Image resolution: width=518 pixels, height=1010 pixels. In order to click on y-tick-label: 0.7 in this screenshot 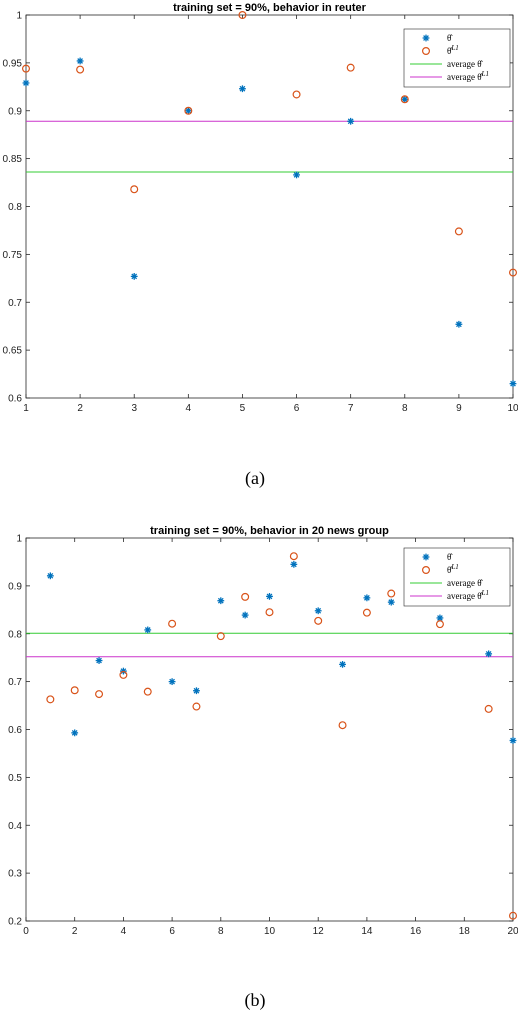, I will do `click(15, 682)`.